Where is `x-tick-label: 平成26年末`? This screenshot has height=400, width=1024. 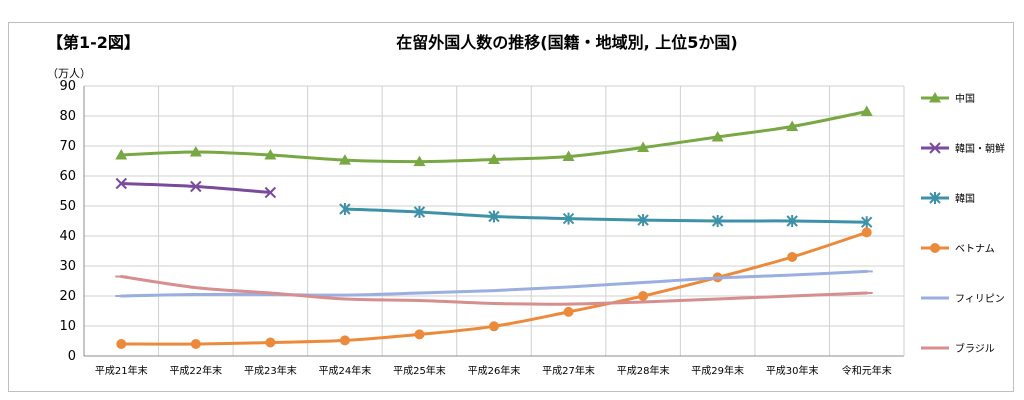 x-tick-label: 平成26年末 is located at coordinates (494, 370).